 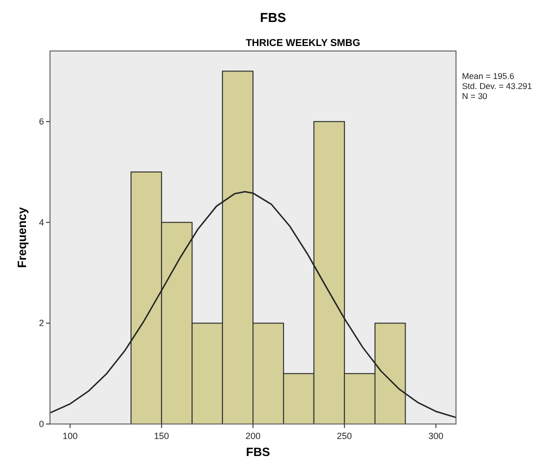 What do you see at coordinates (436, 436) in the screenshot?
I see `x-tick-label: 300` at bounding box center [436, 436].